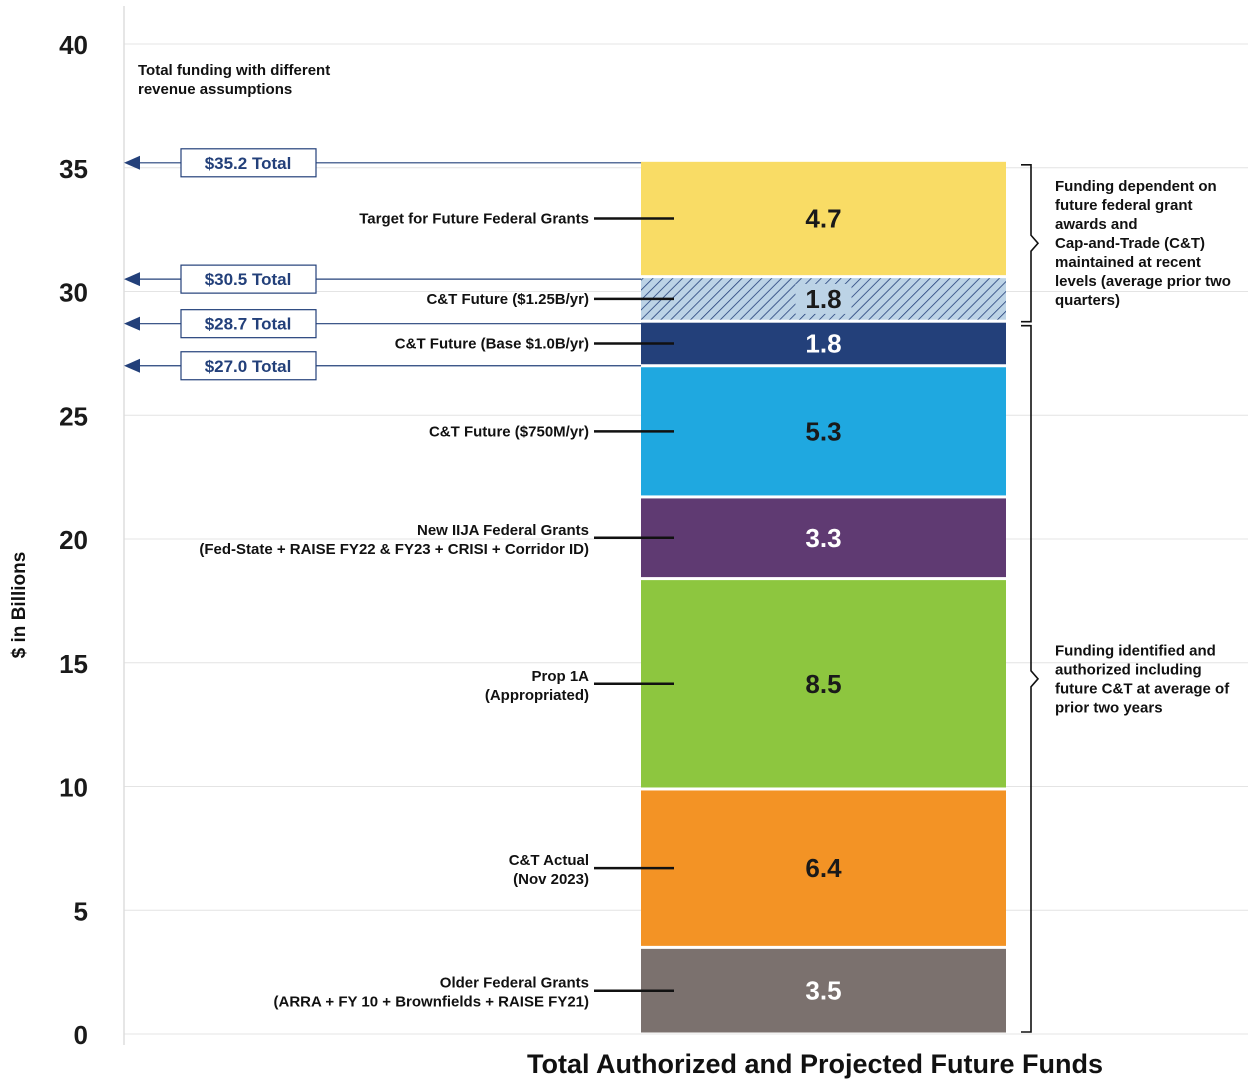  What do you see at coordinates (1128, 669) in the screenshot?
I see `bracket-note-line: authorized including` at bounding box center [1128, 669].